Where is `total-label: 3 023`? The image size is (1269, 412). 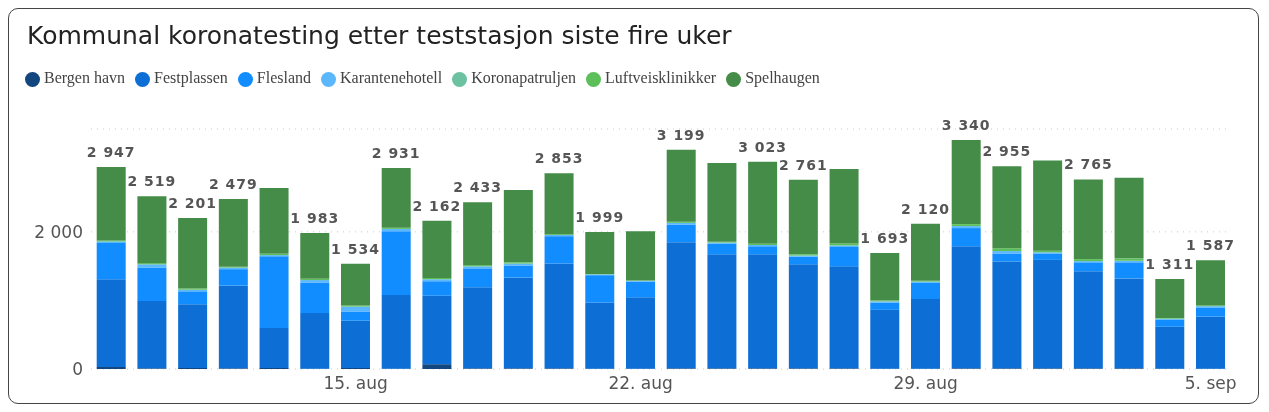
total-label: 3 023 is located at coordinates (763, 146).